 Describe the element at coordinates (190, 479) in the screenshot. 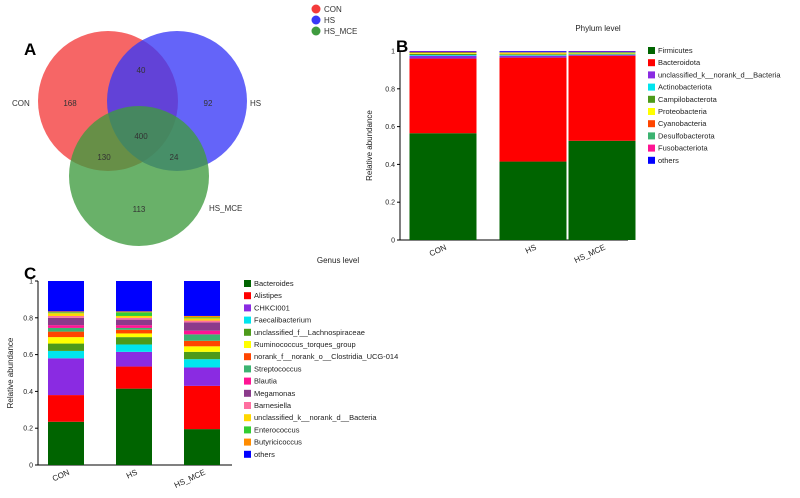

I see `genus-x-tick-label-hs-mce: HS_MCE` at that location.